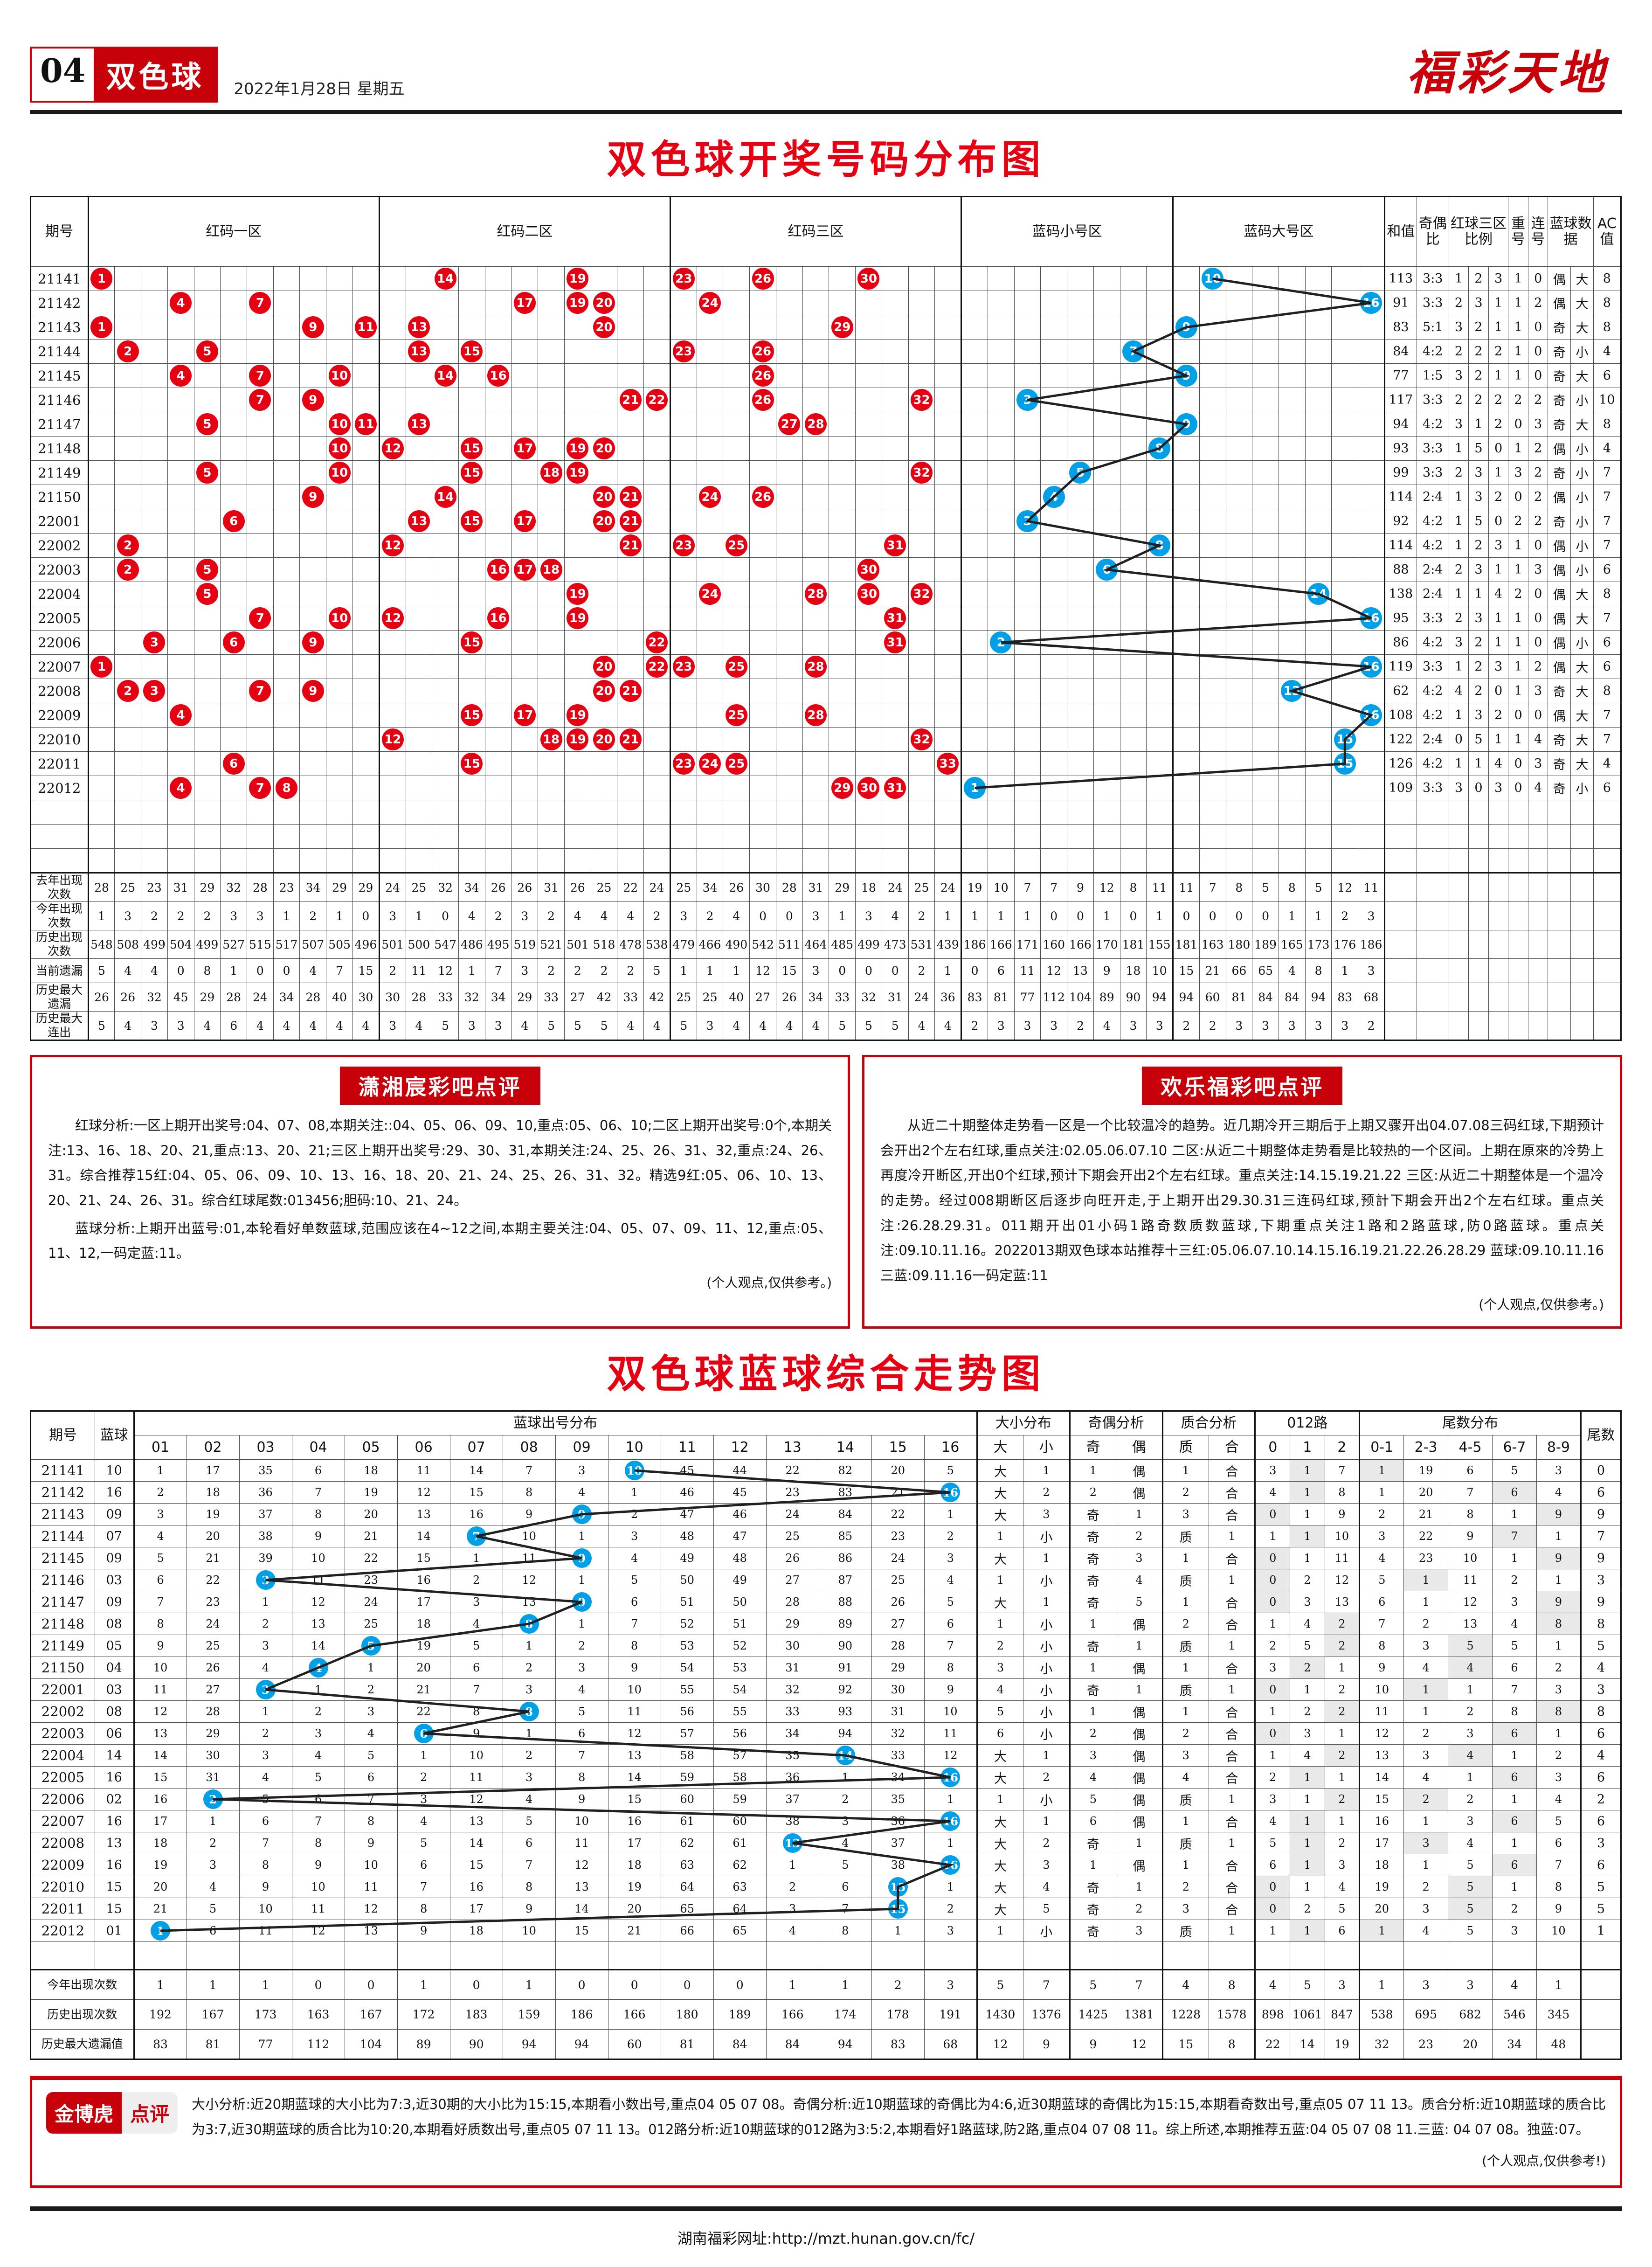 The width and height of the screenshot is (1652, 2267). I want to click on zone2-count: 1, so click(1478, 763).